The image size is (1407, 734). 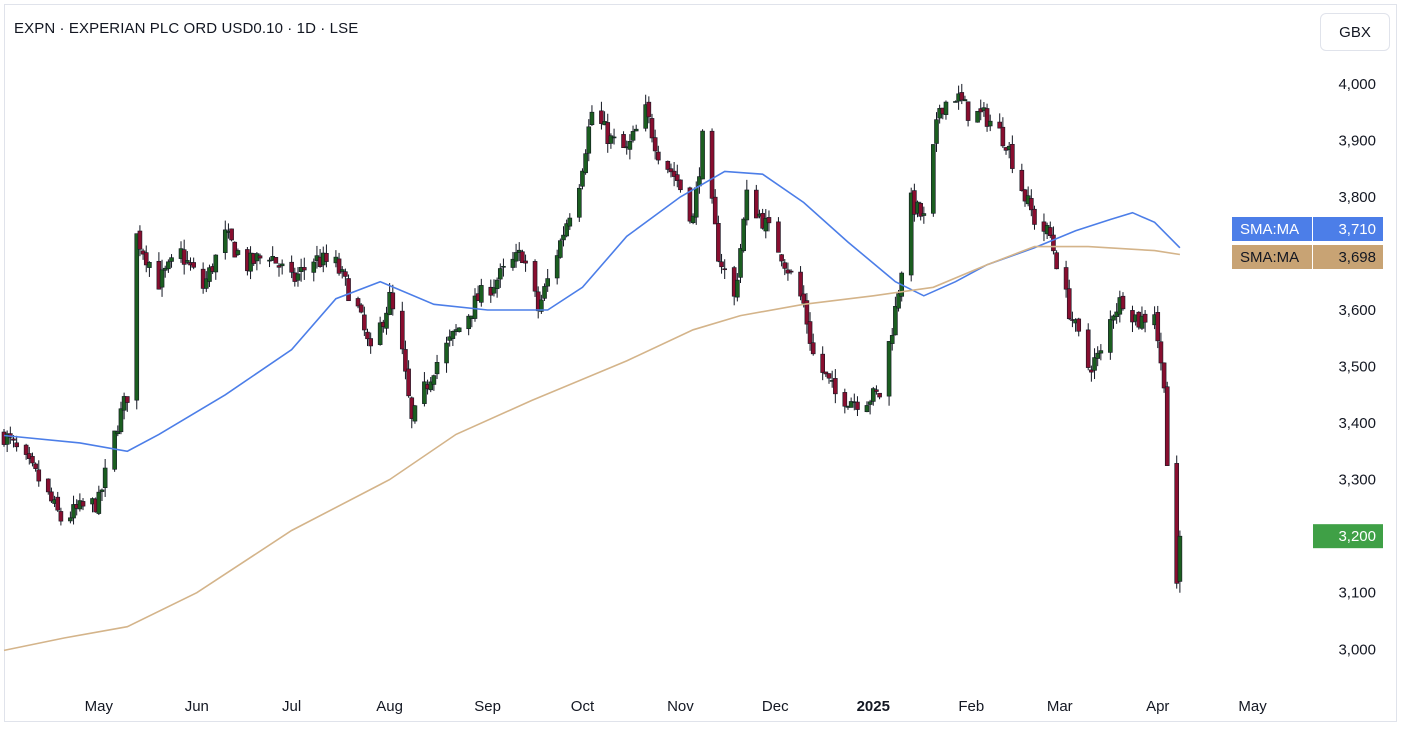 I want to click on x-tick-label: Apr, so click(x=1157, y=706).